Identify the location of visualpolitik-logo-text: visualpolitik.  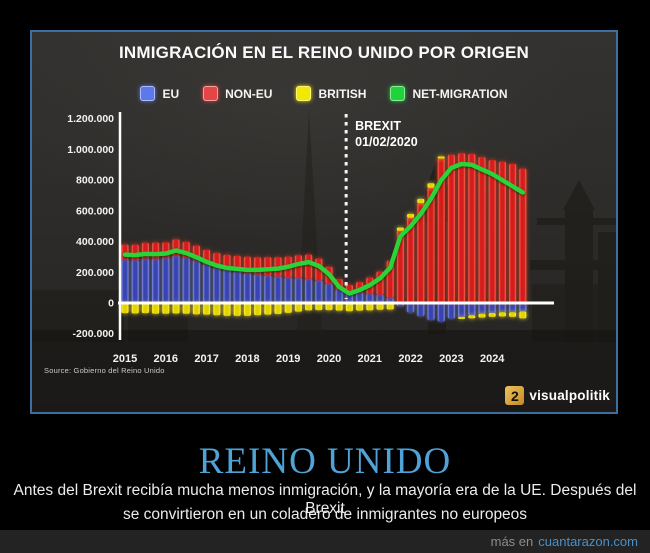
(569, 395).